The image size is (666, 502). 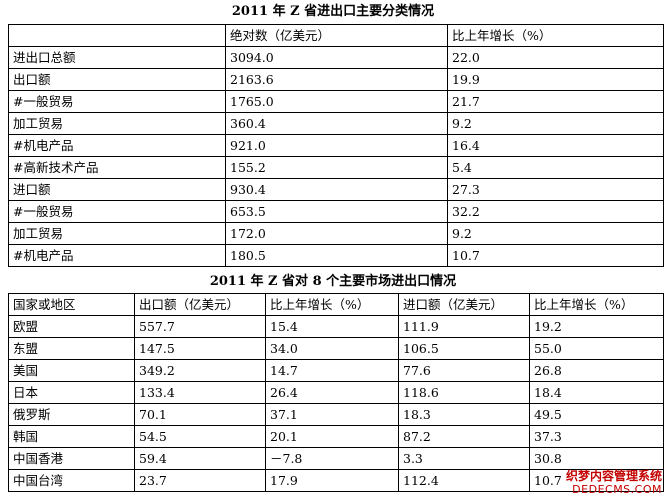 I want to click on table-cell: 106.5, so click(x=464, y=348).